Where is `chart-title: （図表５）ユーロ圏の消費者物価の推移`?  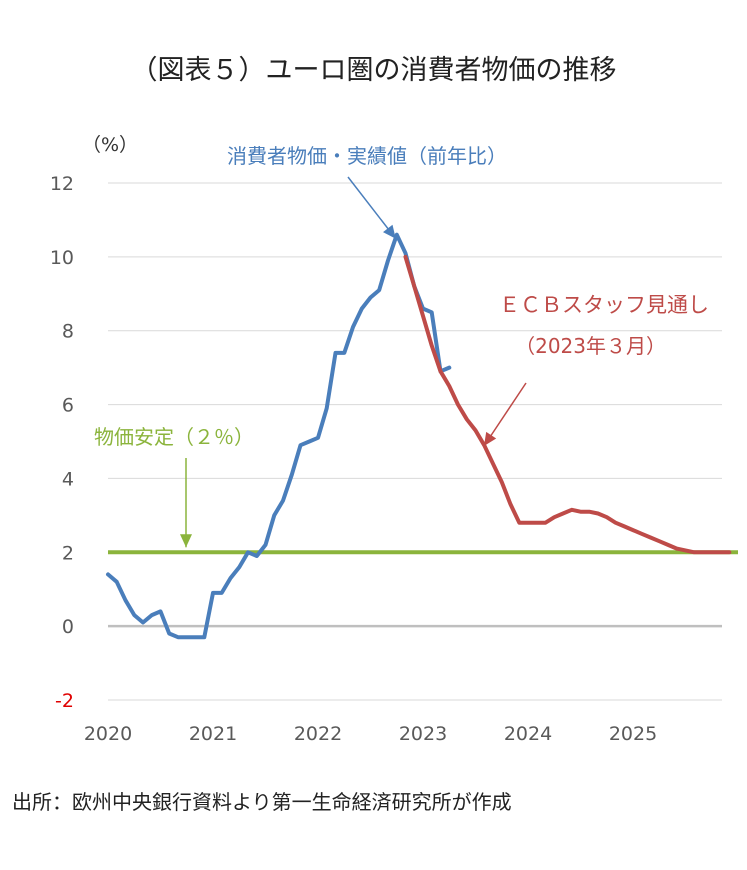 chart-title: （図表５）ユーロ圏の消費者物価の推移 is located at coordinates (373, 70).